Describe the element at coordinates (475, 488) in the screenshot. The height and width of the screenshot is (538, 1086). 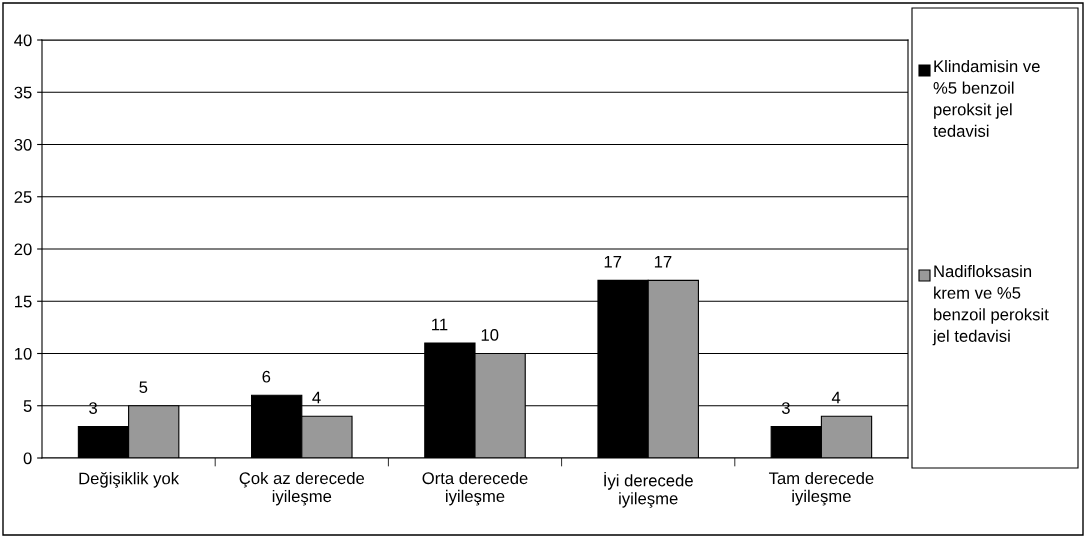
I see `x-tick-label: Orta derecede iyileşme` at that location.